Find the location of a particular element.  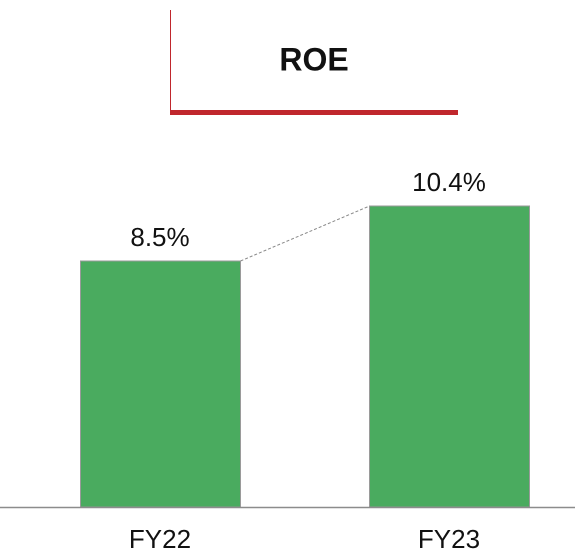

chart-title: ROE is located at coordinates (313, 59).